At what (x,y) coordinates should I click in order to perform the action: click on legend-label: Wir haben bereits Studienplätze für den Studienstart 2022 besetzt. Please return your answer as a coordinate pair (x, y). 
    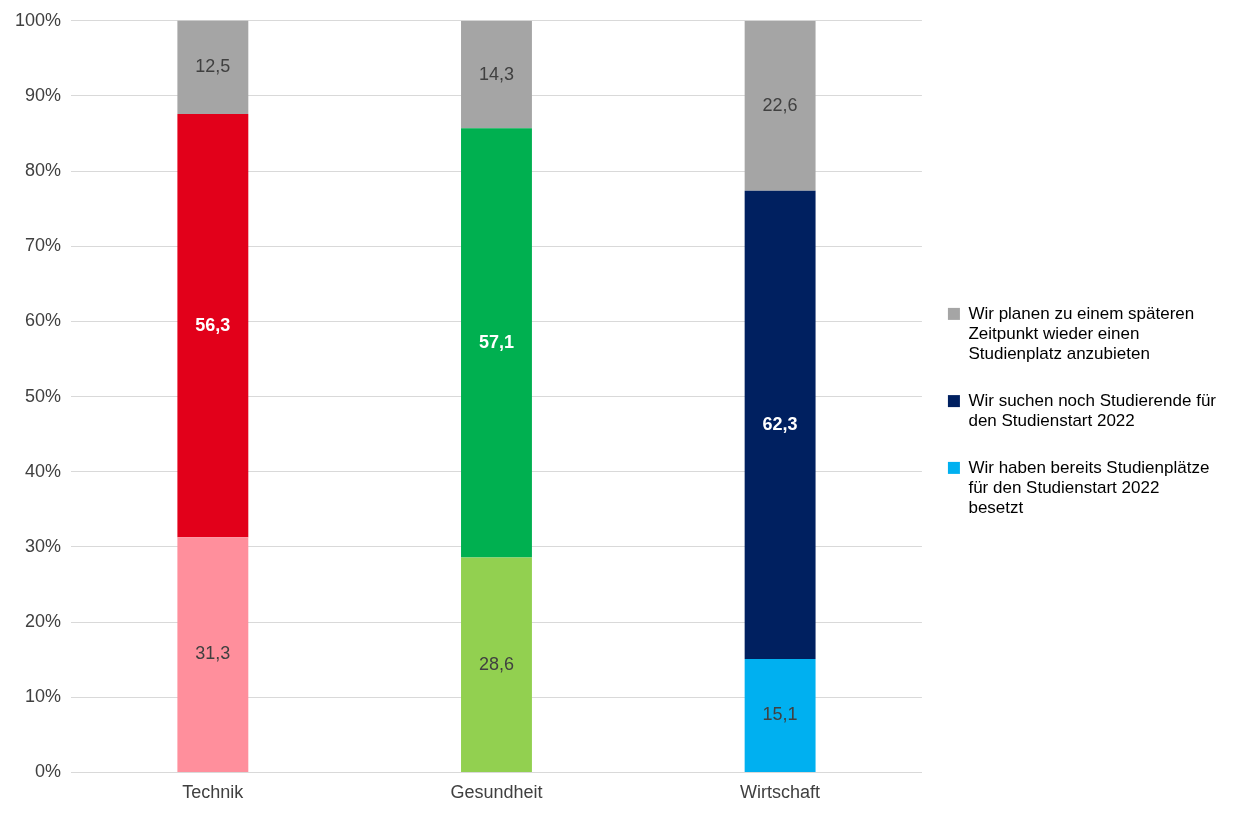
    Looking at the image, I should click on (1089, 487).